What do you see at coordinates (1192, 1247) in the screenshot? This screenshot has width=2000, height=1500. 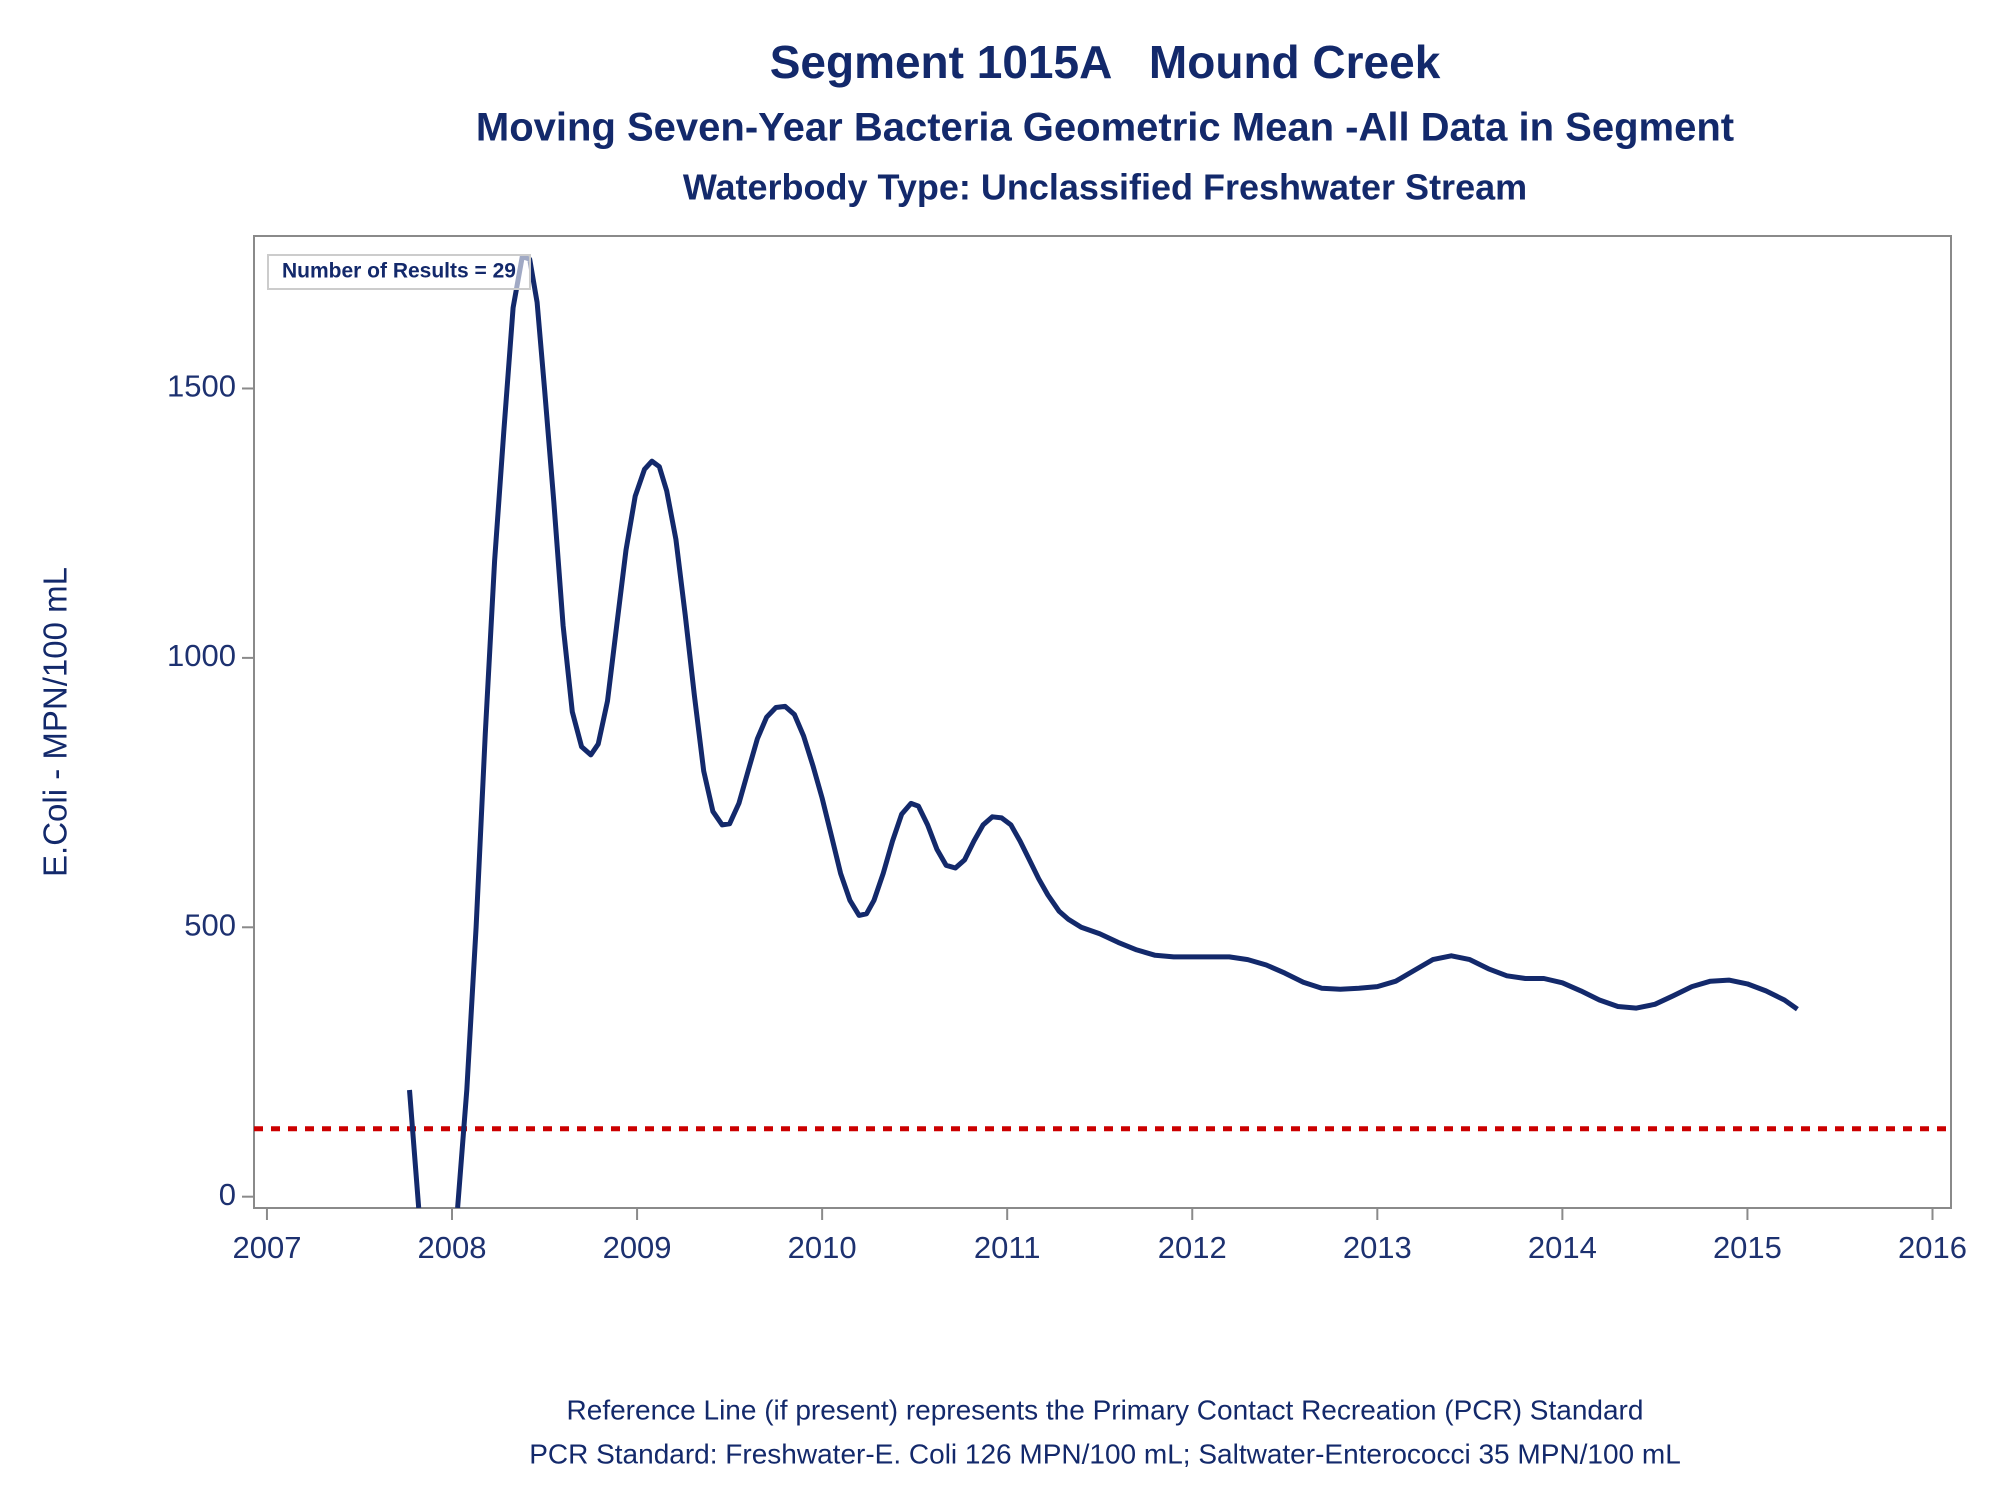 I see `x-tick-label: 2012` at bounding box center [1192, 1247].